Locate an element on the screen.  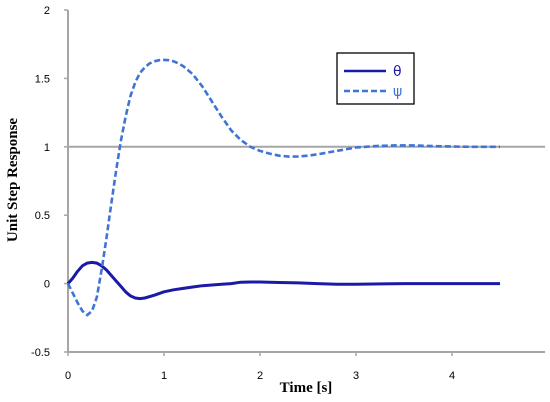
series-line-theta is located at coordinates (283, 280).